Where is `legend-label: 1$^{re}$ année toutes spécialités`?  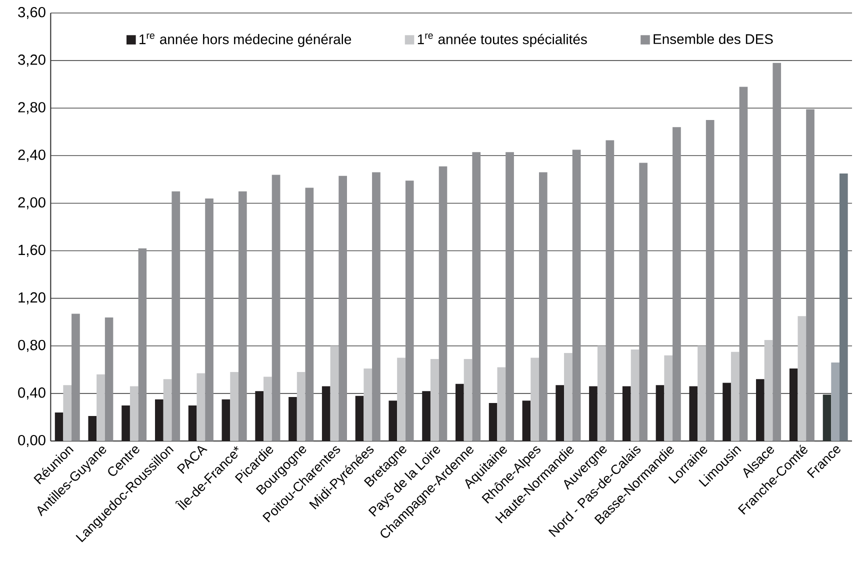
legend-label: 1$^{re}$ année toutes spécialités is located at coordinates (502, 40).